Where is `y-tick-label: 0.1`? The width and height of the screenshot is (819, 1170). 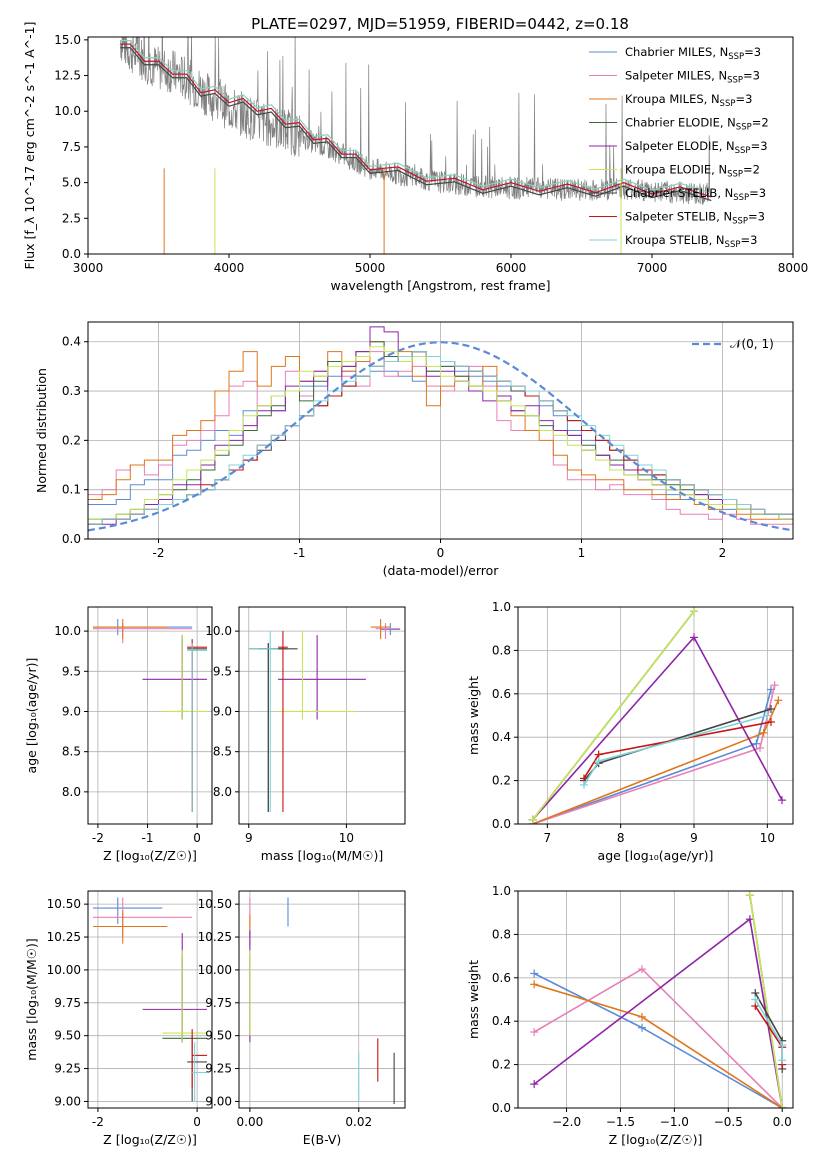
y-tick-label: 0.1 is located at coordinates (71, 490).